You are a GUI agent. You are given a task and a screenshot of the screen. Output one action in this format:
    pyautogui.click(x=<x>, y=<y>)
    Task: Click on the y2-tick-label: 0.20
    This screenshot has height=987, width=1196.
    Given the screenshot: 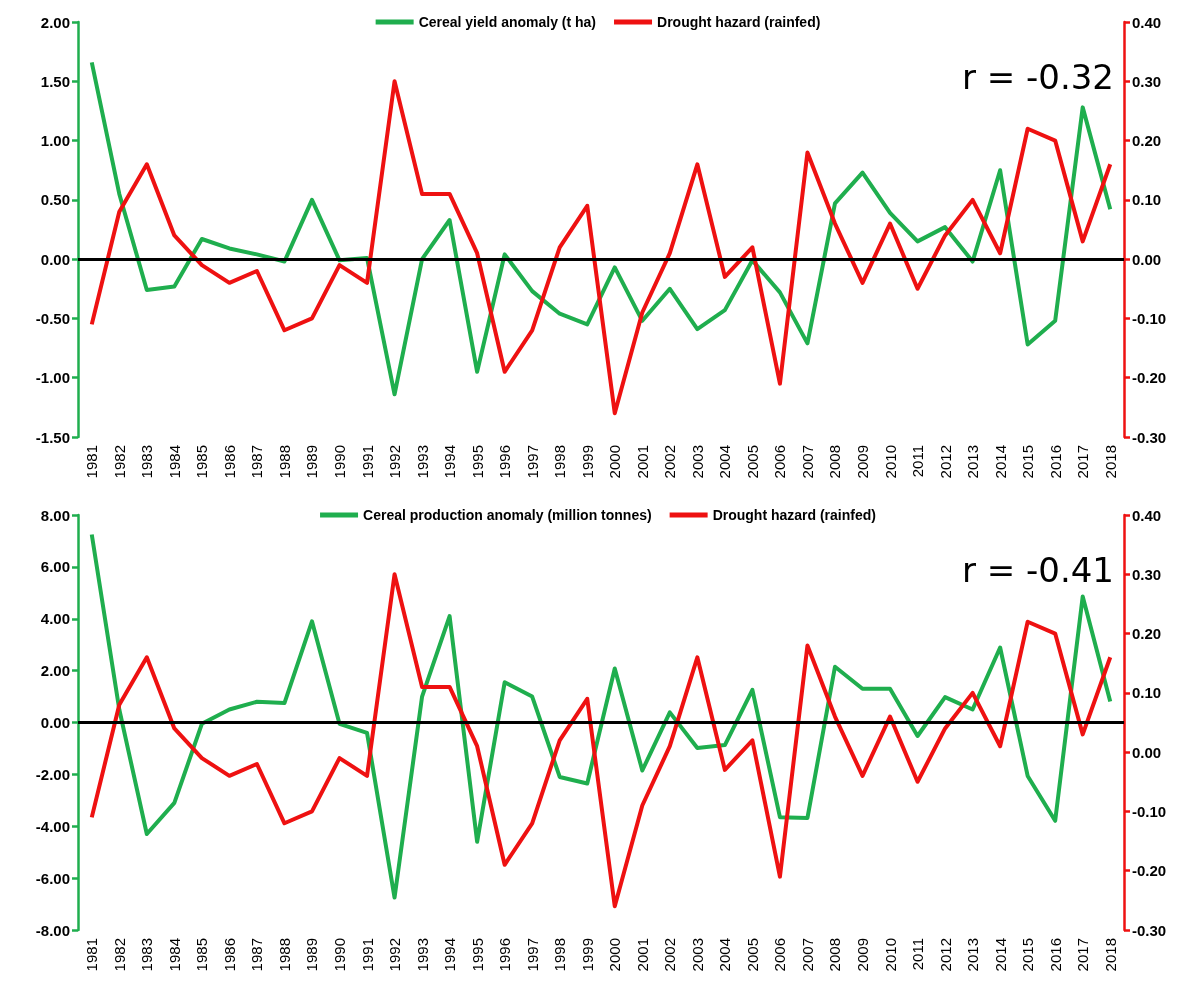 What is the action you would take?
    pyautogui.click(x=1147, y=141)
    